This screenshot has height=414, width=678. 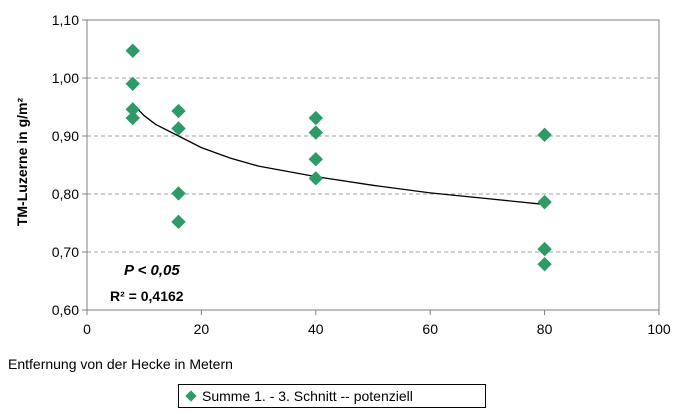 I want to click on x-tick-label: 60, so click(x=430, y=329).